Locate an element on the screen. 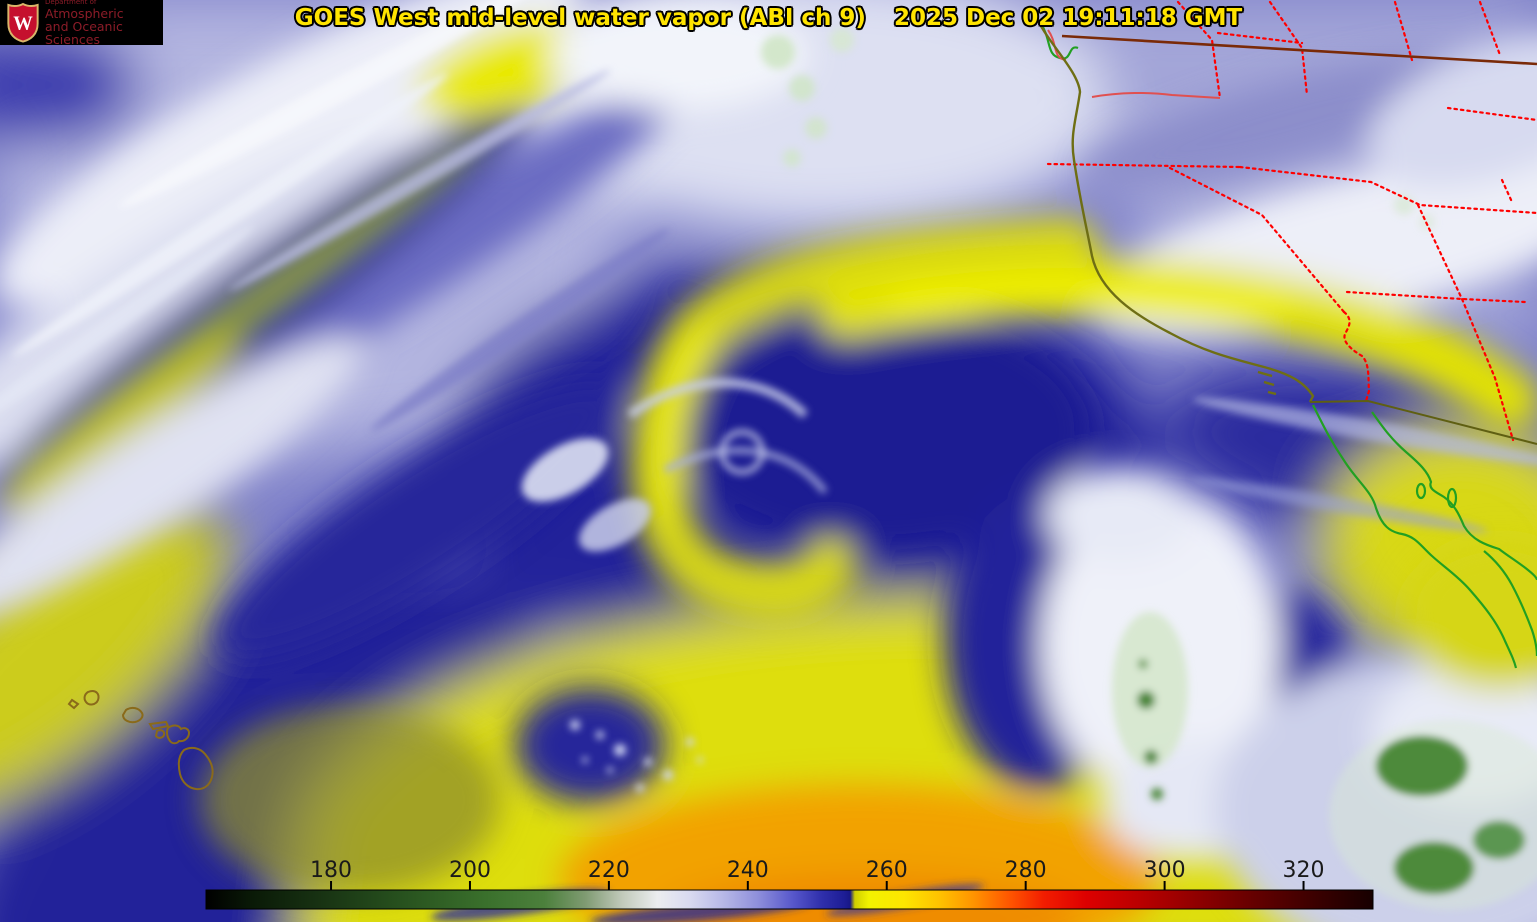 This screenshot has height=922, width=1537. logo-atmospheric: Atmospheric is located at coordinates (84, 13).